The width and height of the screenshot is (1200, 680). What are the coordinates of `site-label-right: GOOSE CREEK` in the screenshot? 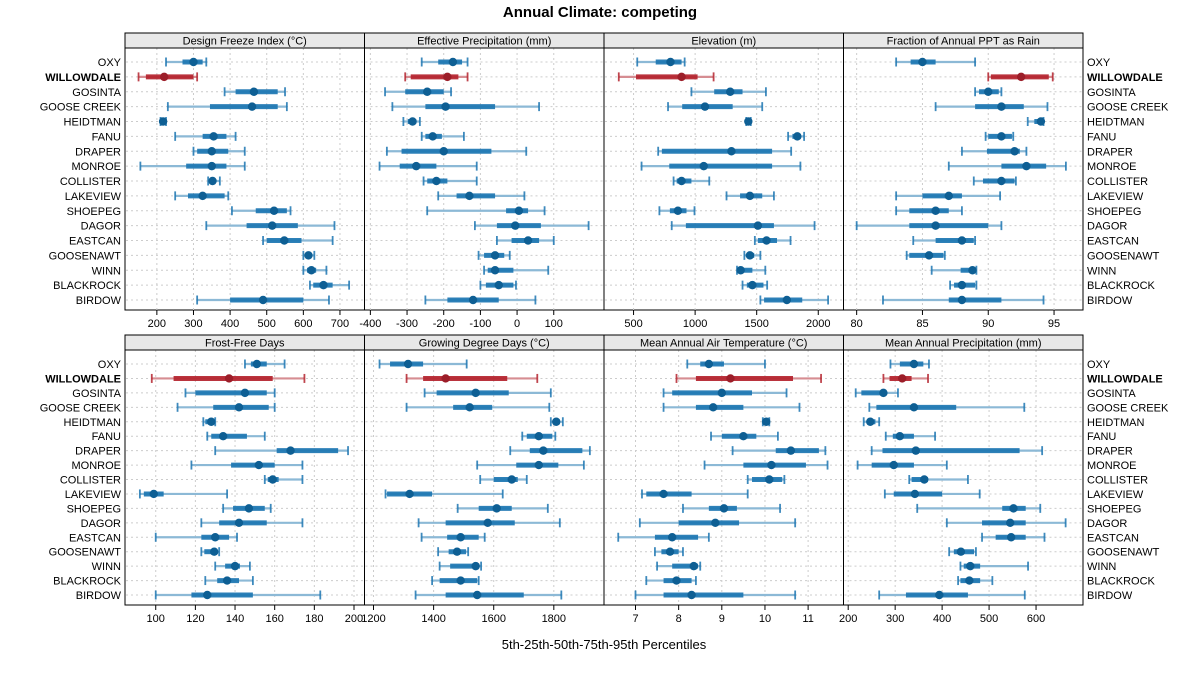 It's located at (1128, 408).